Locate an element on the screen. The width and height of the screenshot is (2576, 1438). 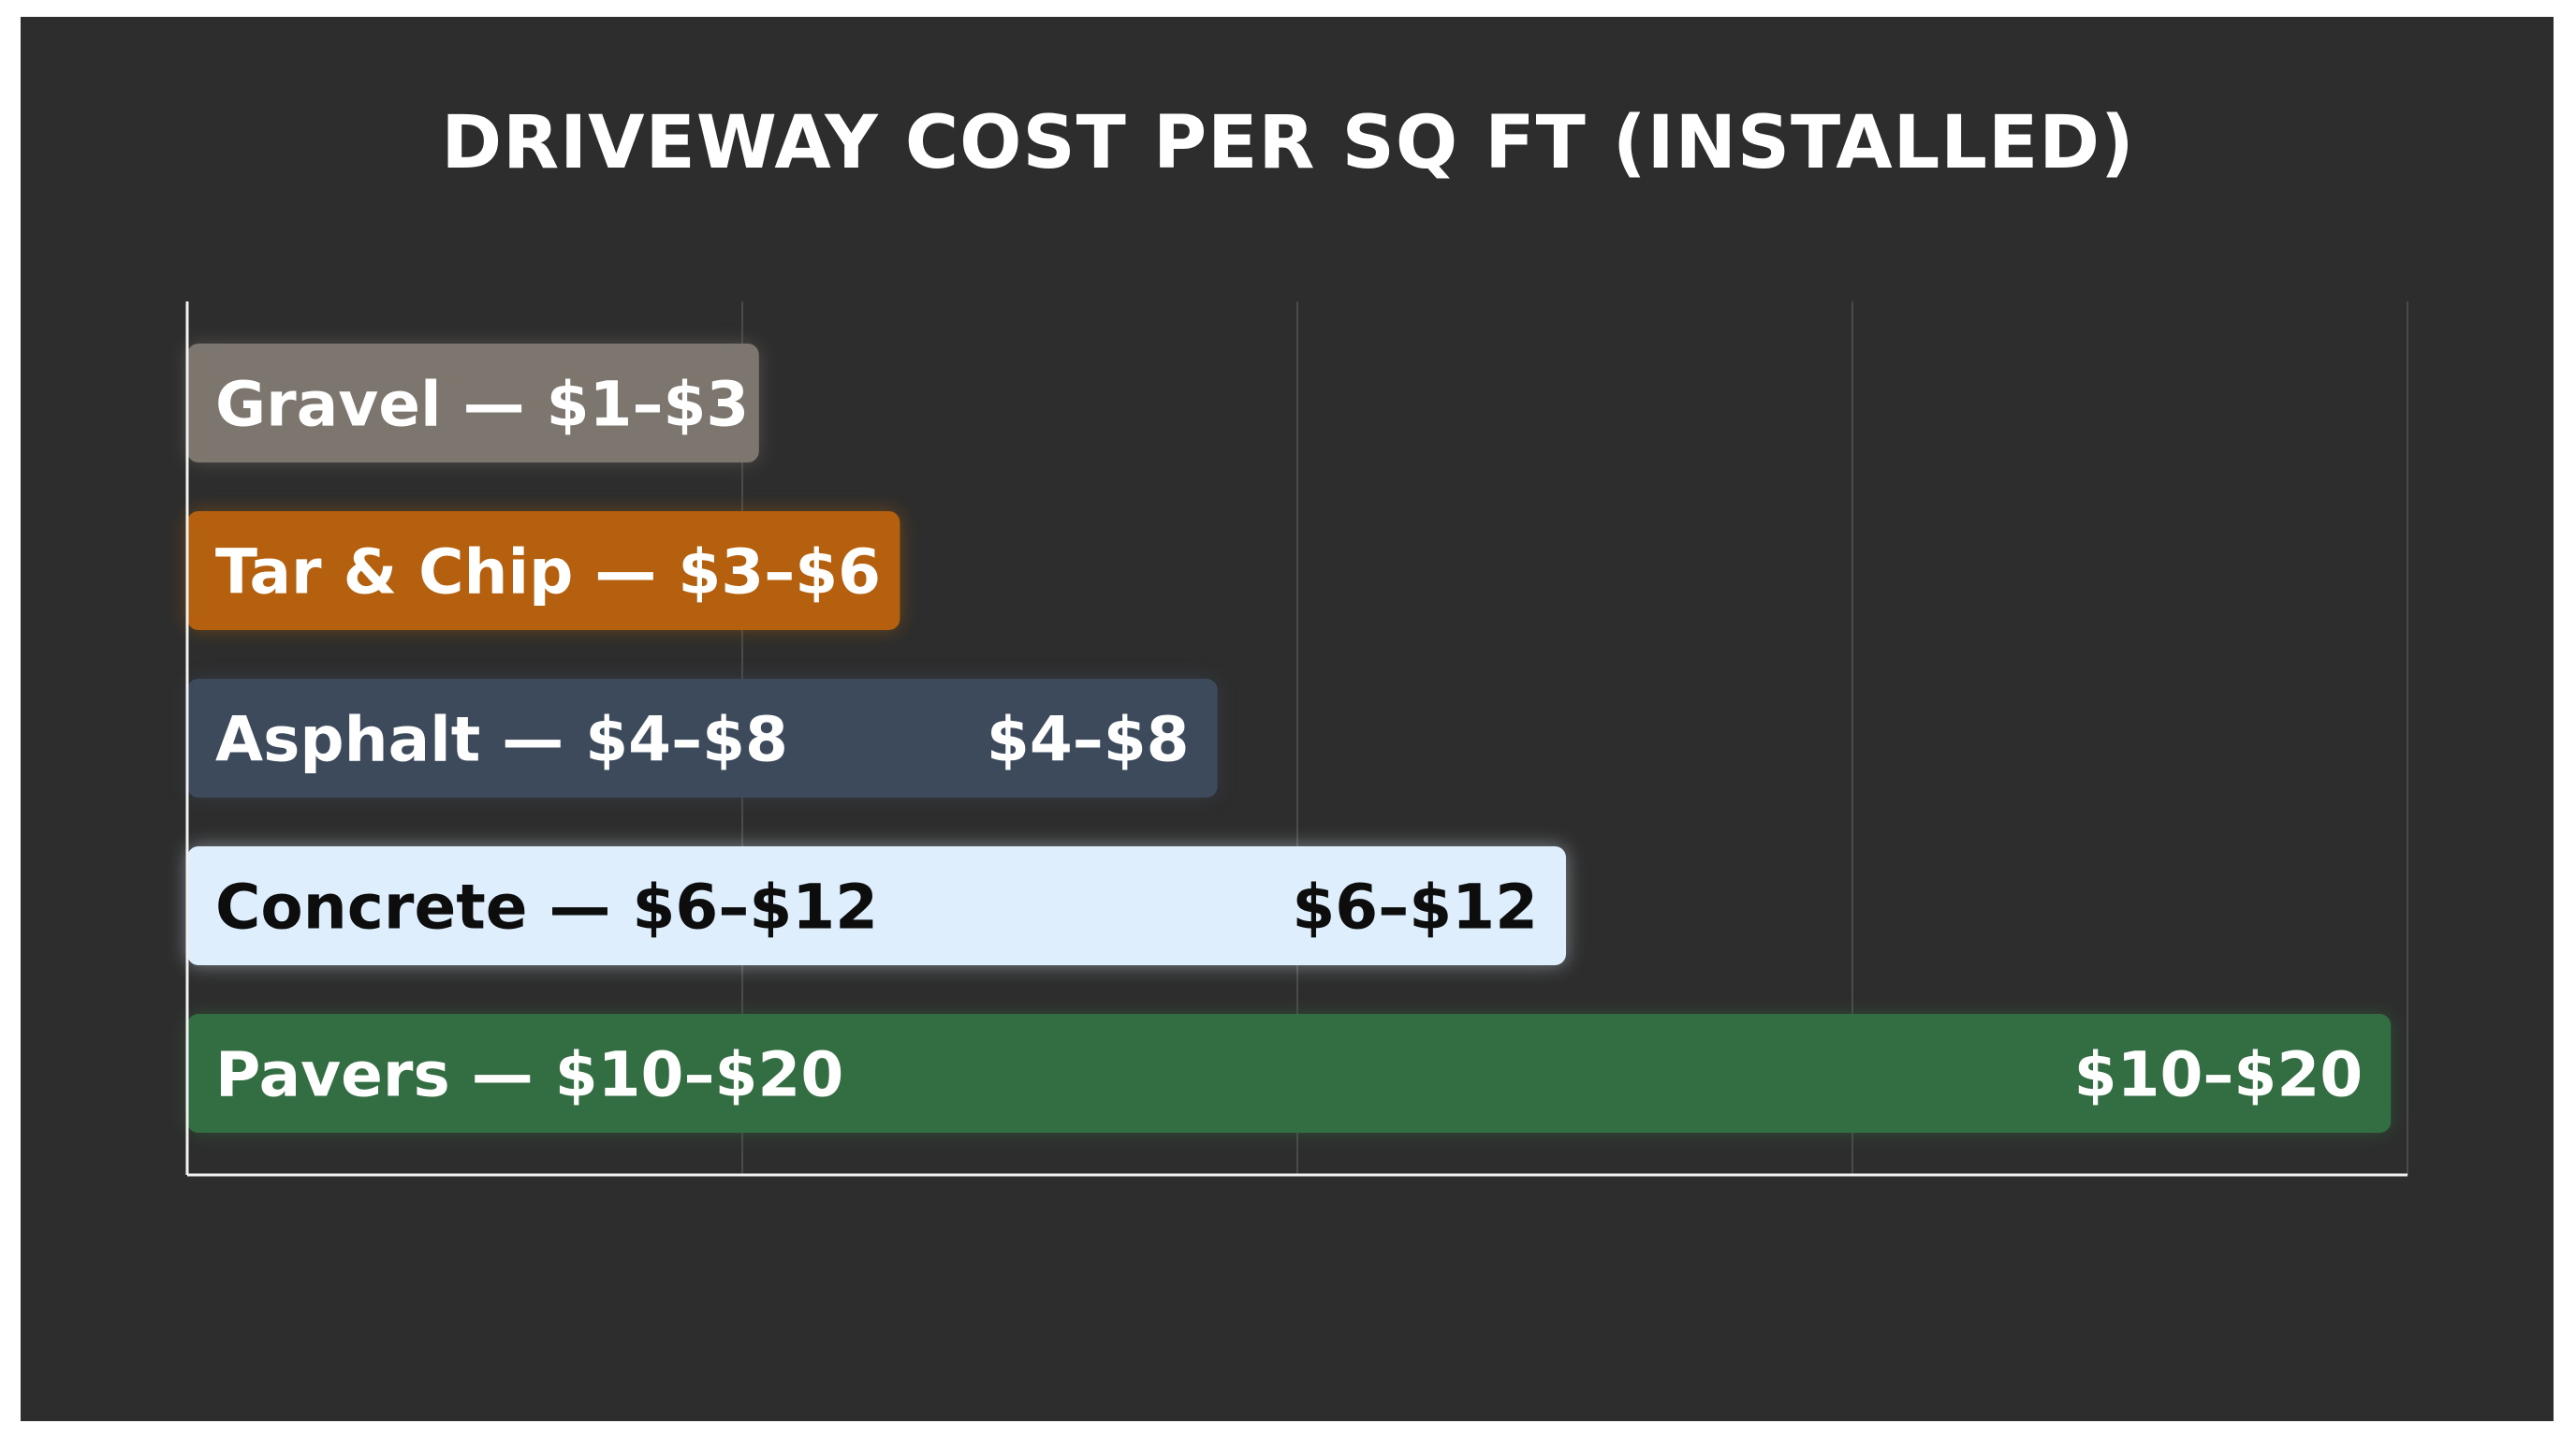
bar-pavers is located at coordinates (1289, 1073).